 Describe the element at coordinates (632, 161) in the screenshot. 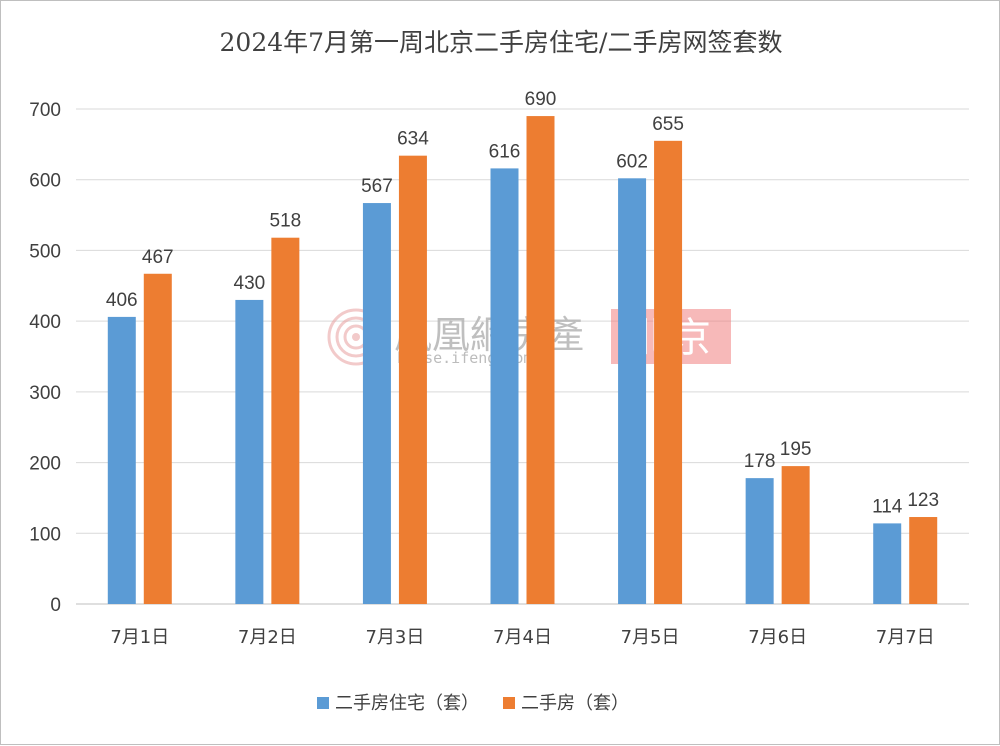

I see `data-label: 602` at that location.